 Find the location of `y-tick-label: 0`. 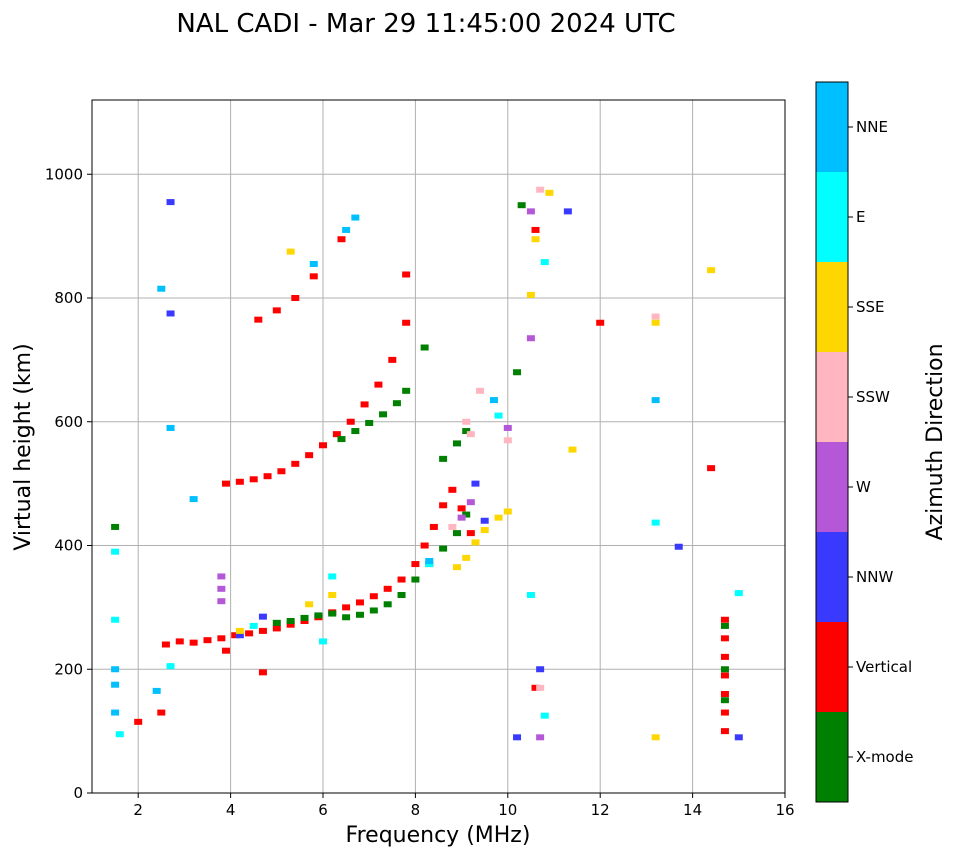

y-tick-label: 0 is located at coordinates (78, 793).